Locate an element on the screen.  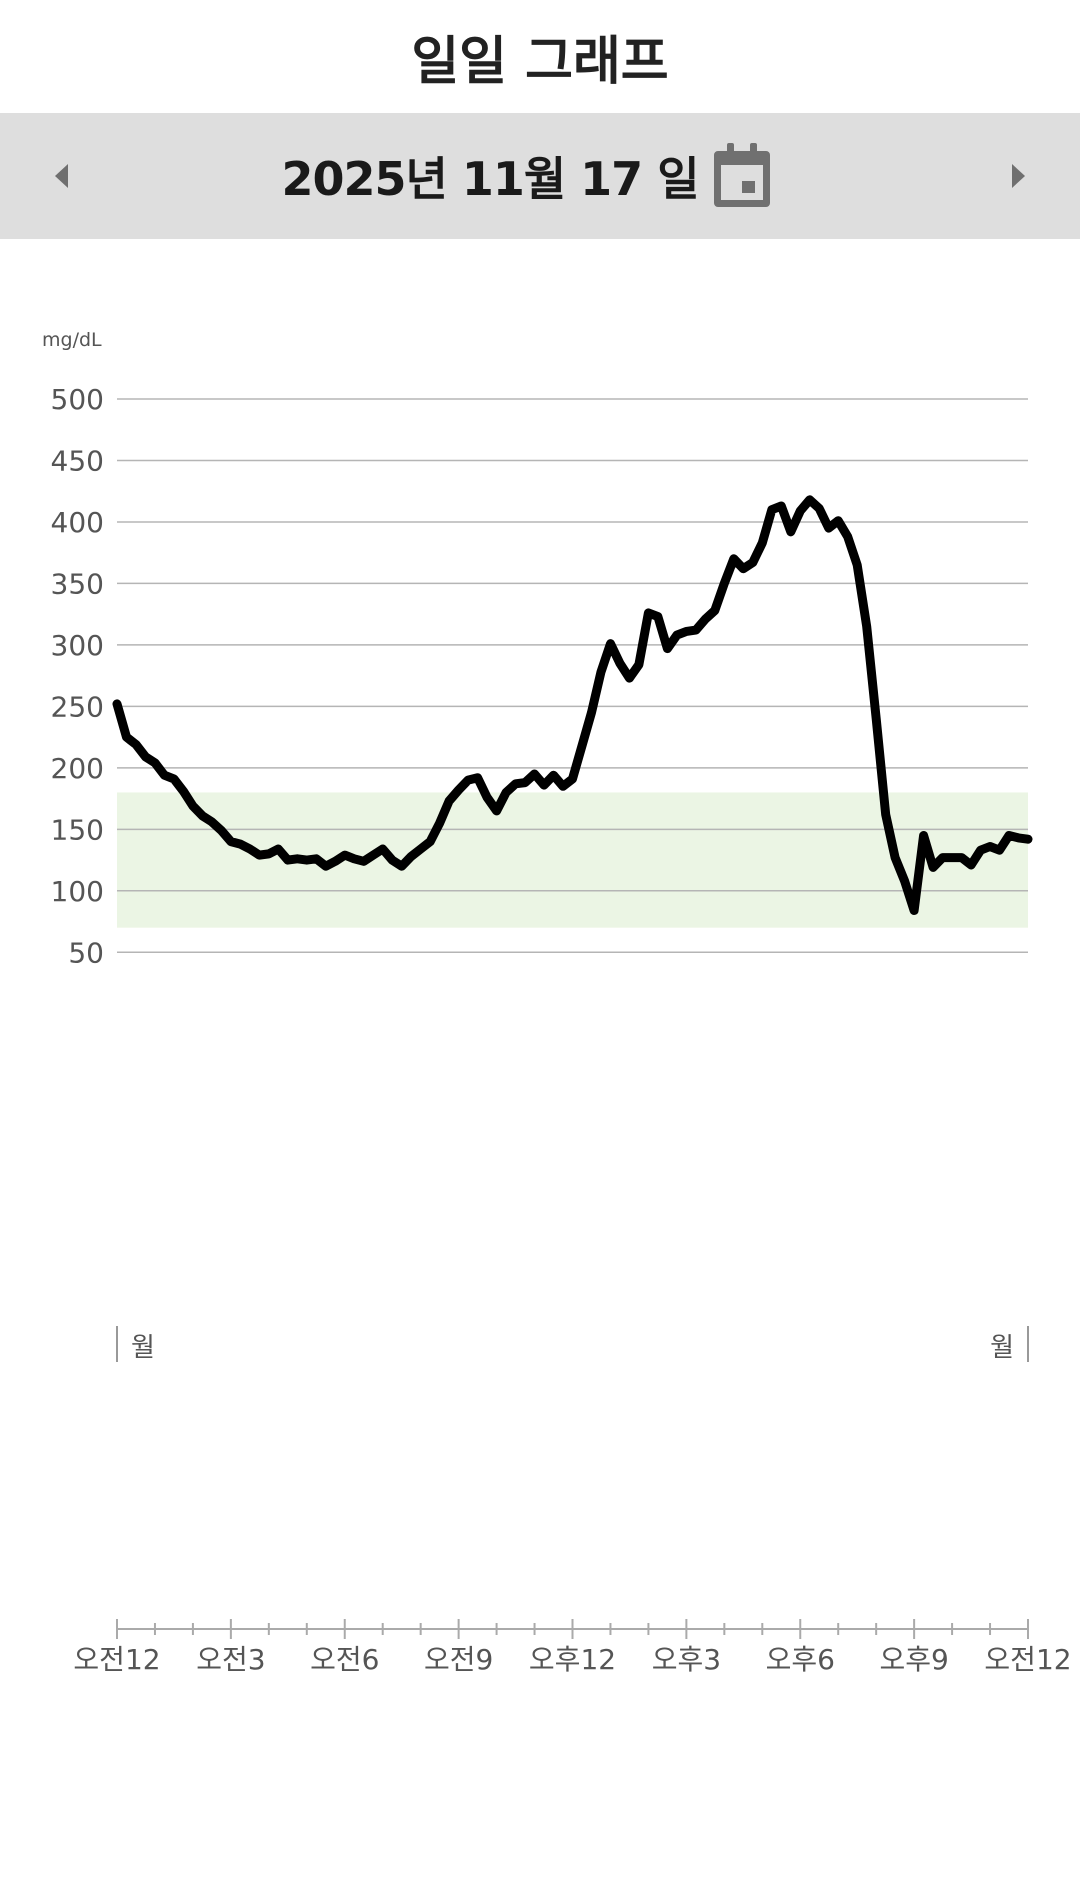
date-navigation-bar: 2025년 11월 17 일 is located at coordinates (540, 176).